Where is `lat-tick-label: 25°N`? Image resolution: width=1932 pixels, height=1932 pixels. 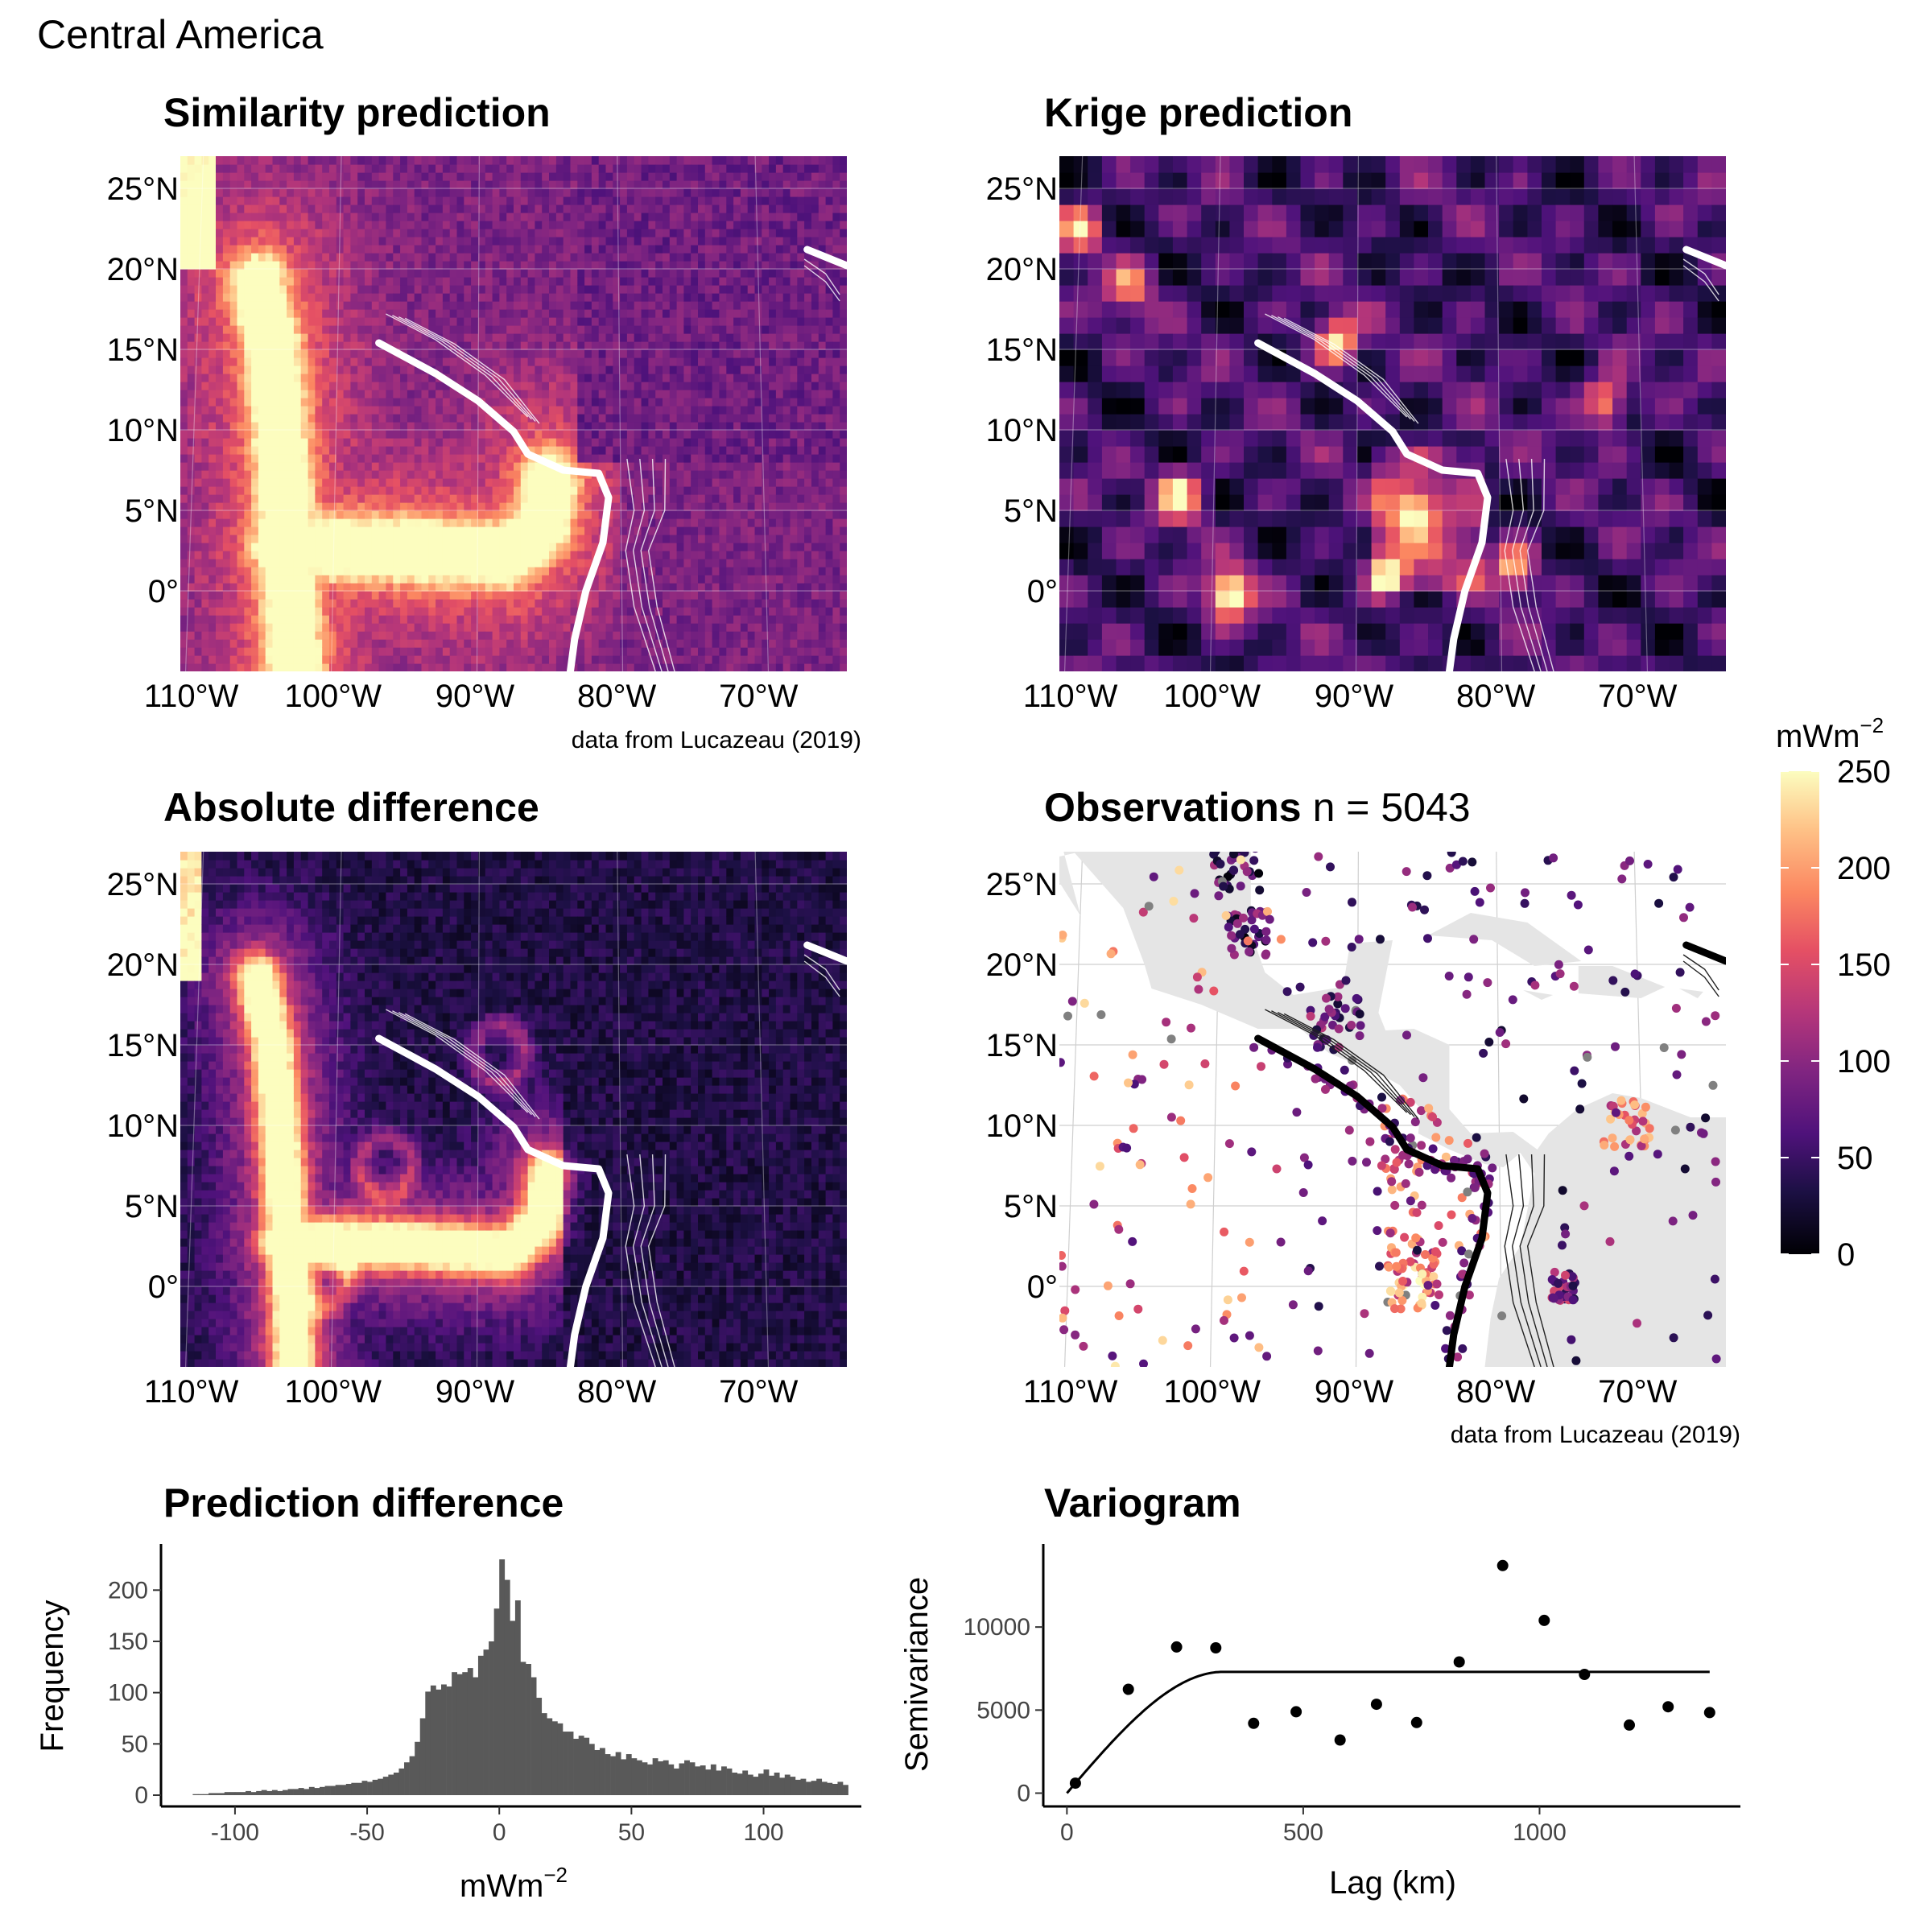
lat-tick-label: 25°N is located at coordinates (143, 189).